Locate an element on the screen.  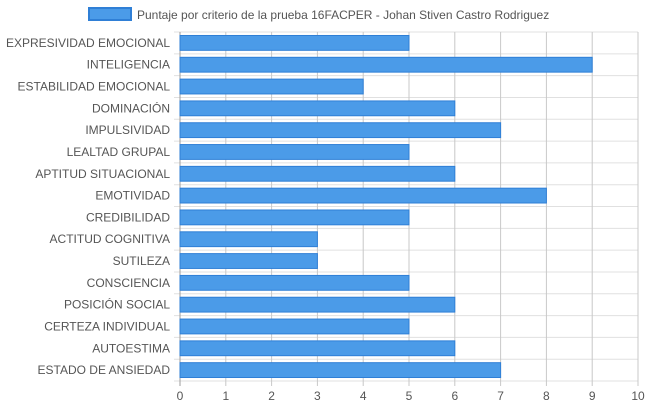
x-tick-label: 7 is located at coordinates (500, 396).